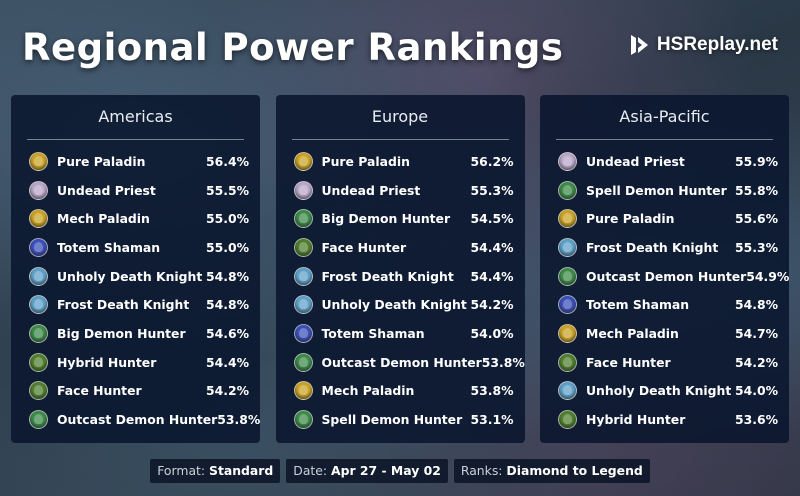 This screenshot has width=800, height=496. I want to click on deck-name: Hybrid Hunter, so click(107, 362).